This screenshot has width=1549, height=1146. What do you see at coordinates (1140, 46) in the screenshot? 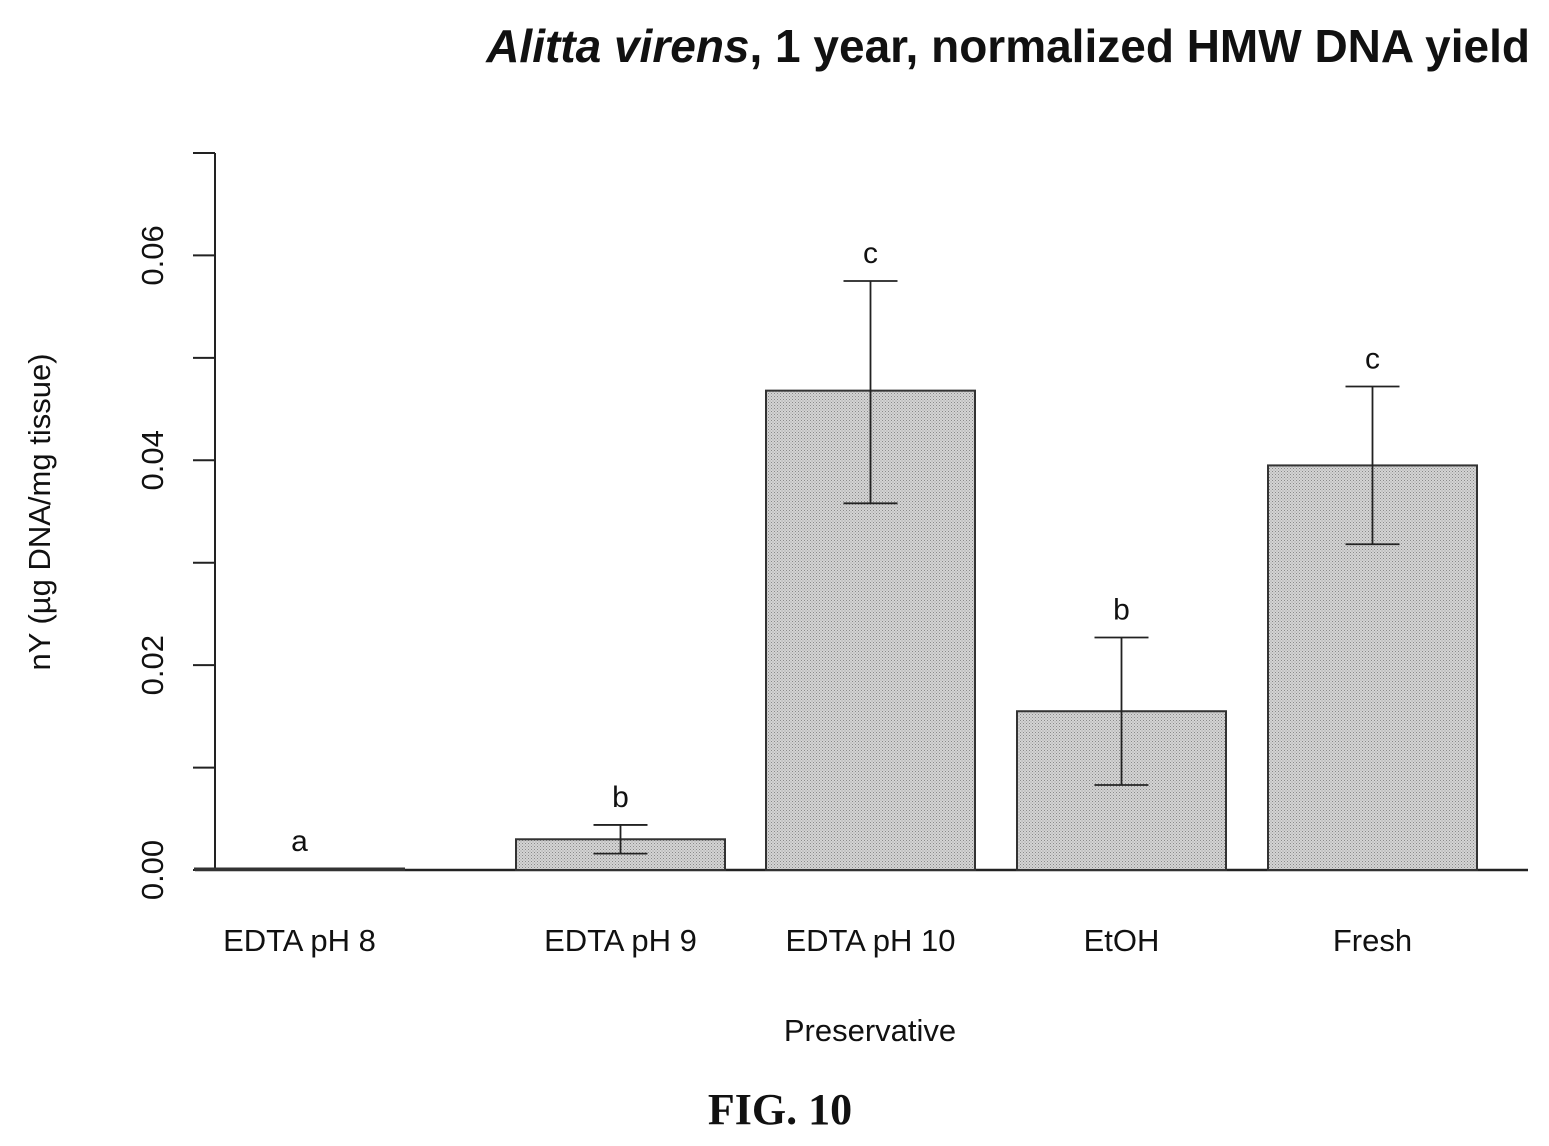
I see `chart-title-rest: , 1 year, normalized HMW DNA yield` at bounding box center [1140, 46].